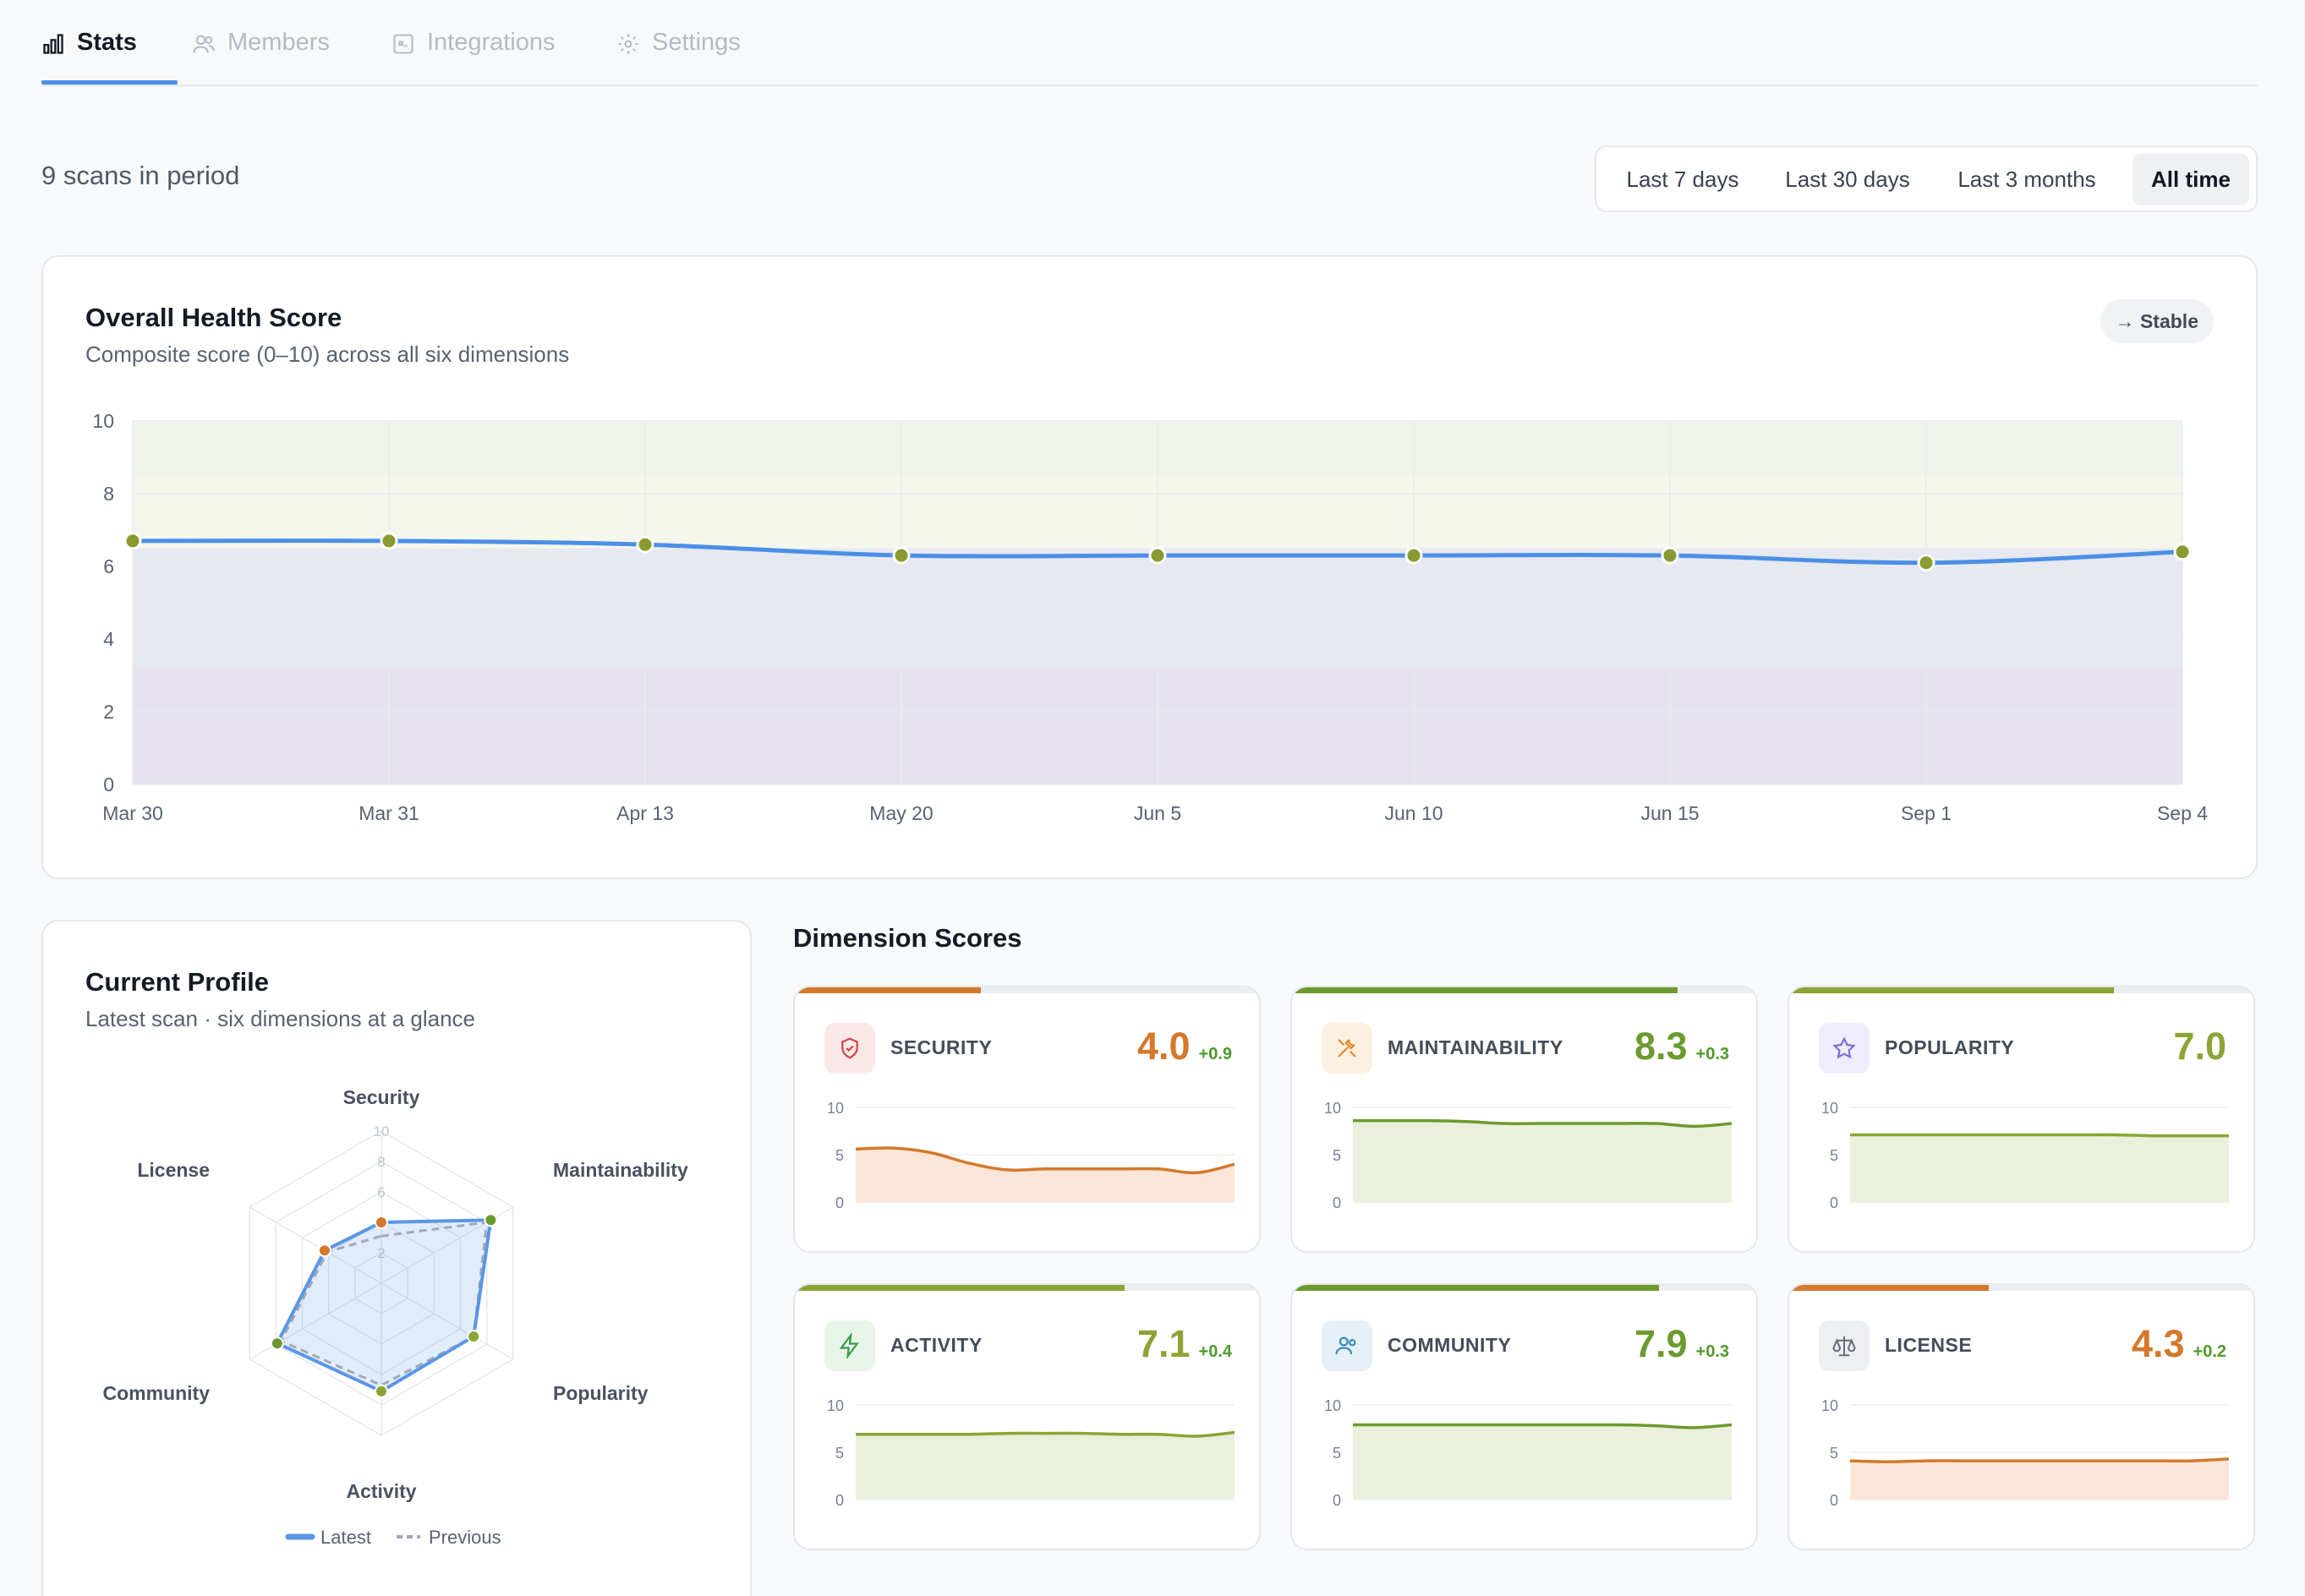  What do you see at coordinates (1927, 813) in the screenshot?
I see `x-tick-label: Sep 1` at bounding box center [1927, 813].